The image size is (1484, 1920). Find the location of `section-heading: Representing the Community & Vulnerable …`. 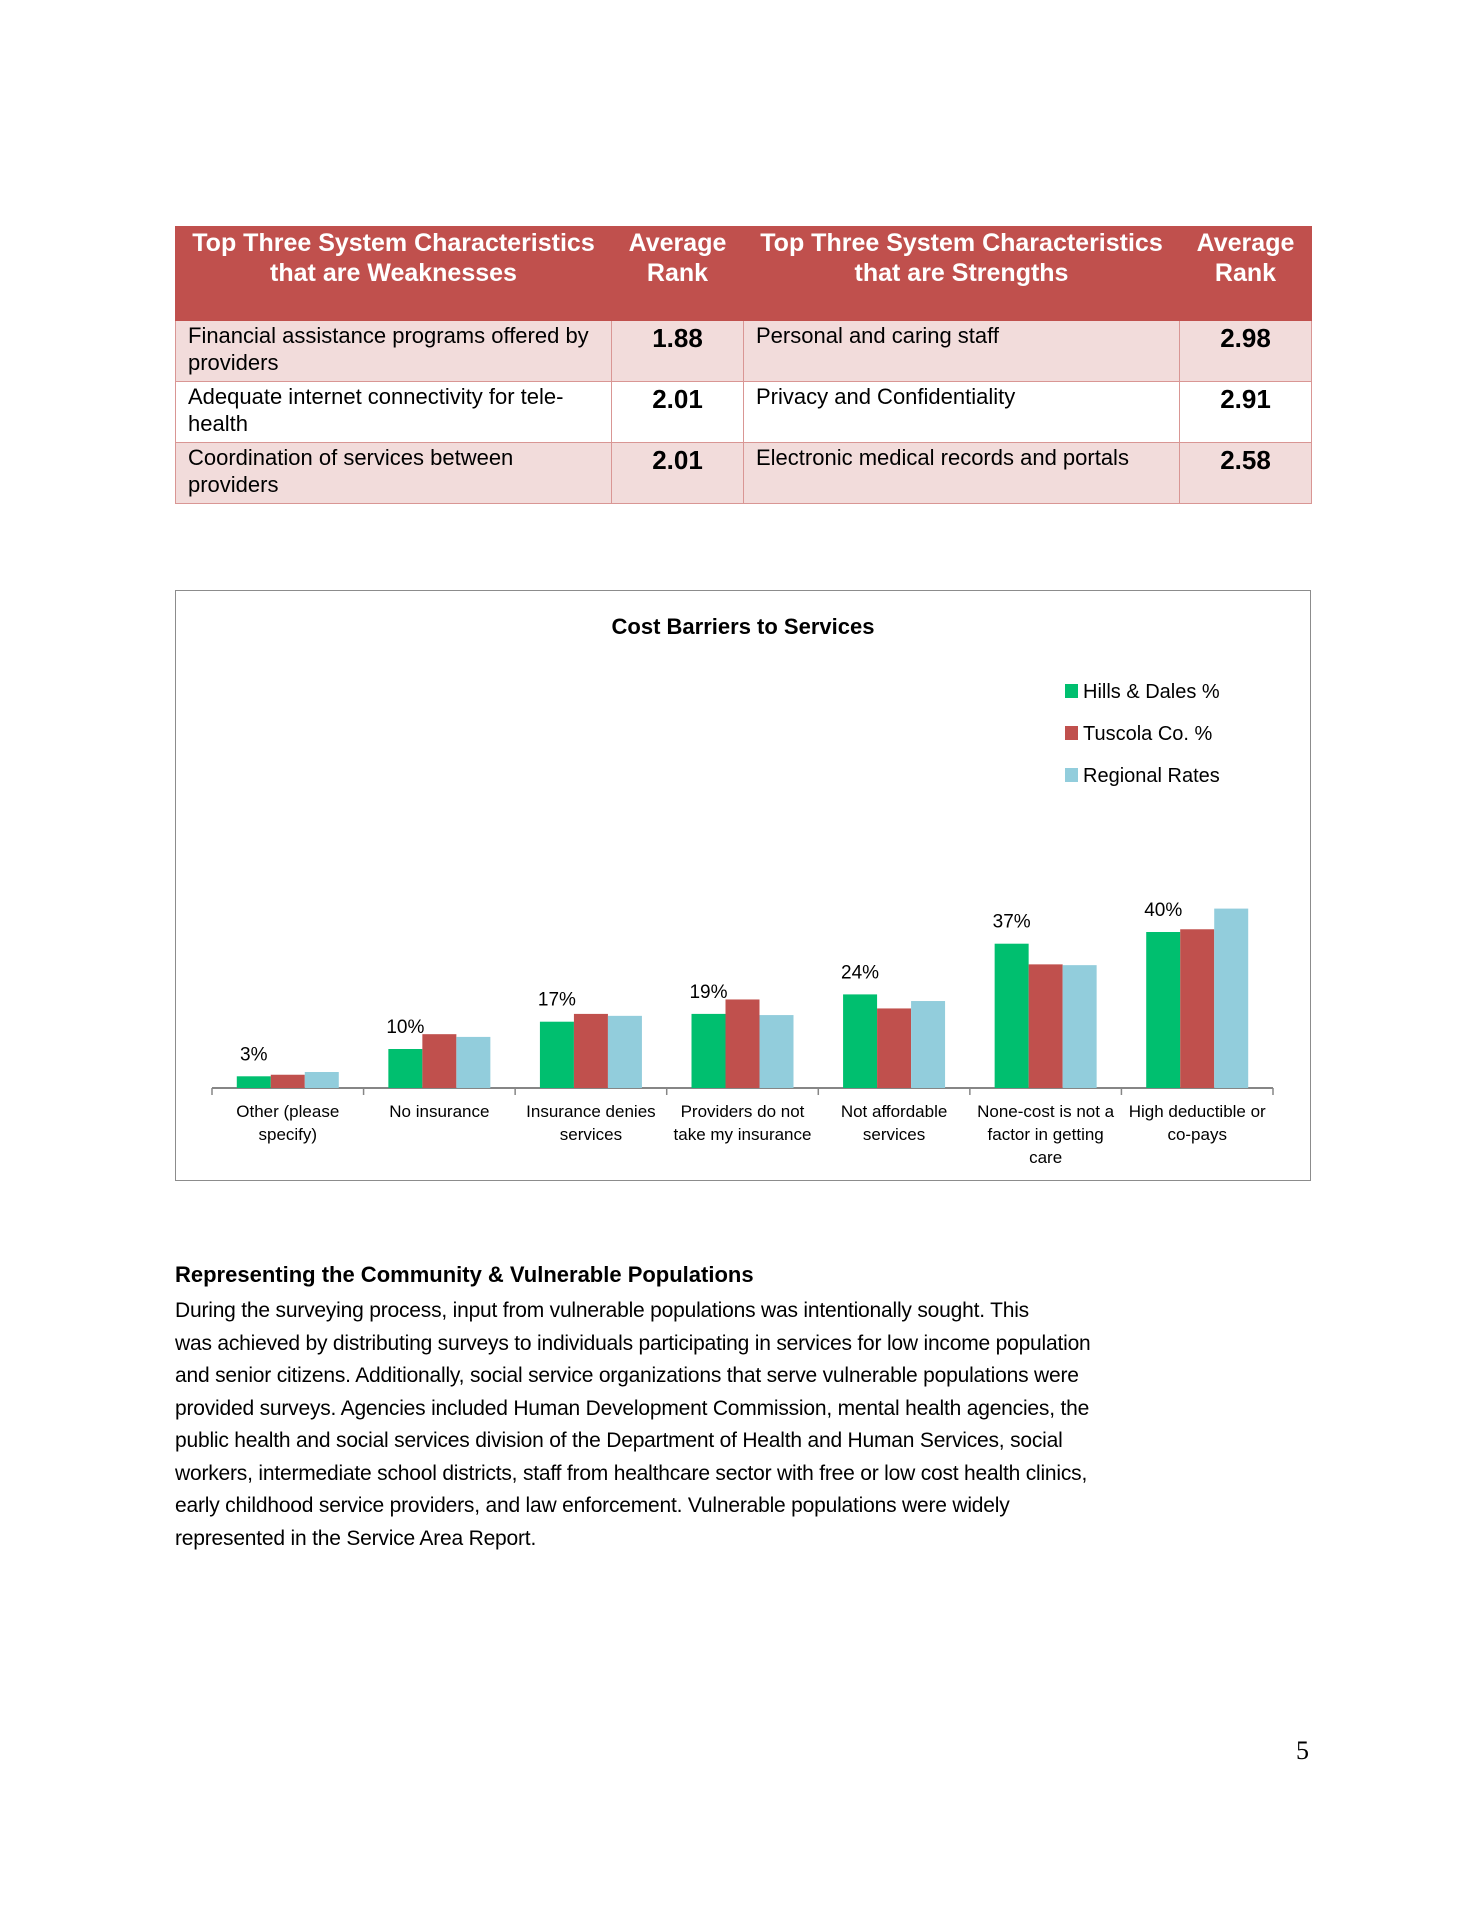

section-heading: Representing the Community & Vulnerable … is located at coordinates (464, 1274).